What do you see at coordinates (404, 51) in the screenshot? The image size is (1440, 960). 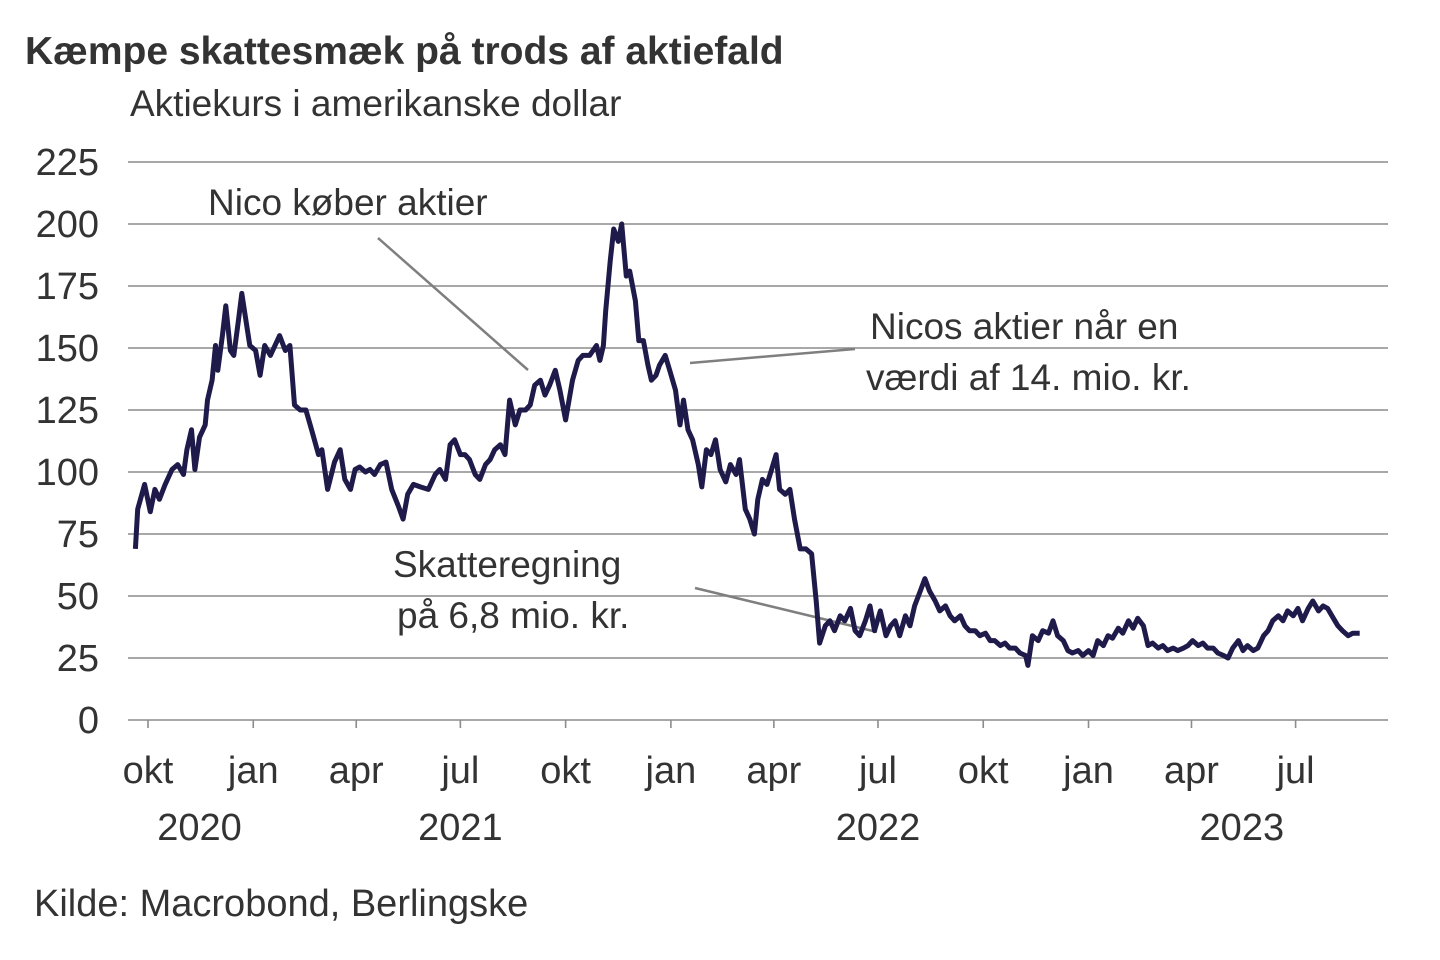 I see `chart-title: Kæmpe skattesmæk på trods af aktiefald` at bounding box center [404, 51].